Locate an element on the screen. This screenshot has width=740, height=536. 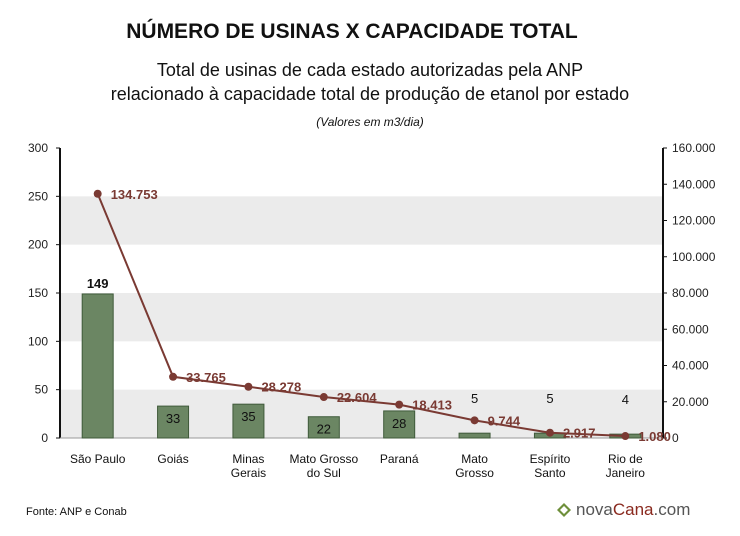
logo-text-accent: Cana is located at coordinates (633, 509).